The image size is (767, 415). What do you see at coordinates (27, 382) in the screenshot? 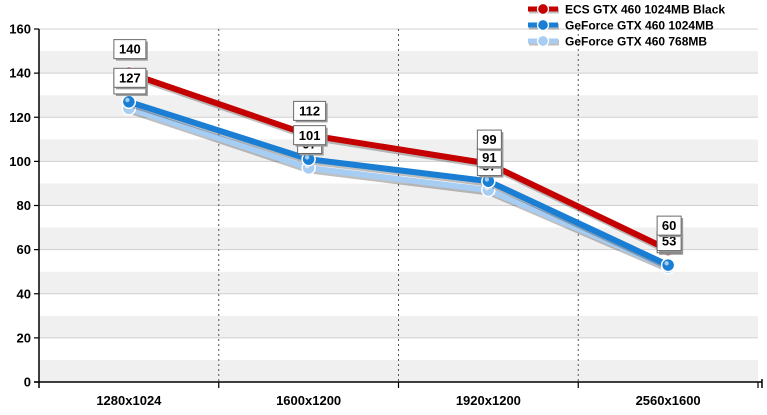
I see `y-tick-label: 0` at bounding box center [27, 382].